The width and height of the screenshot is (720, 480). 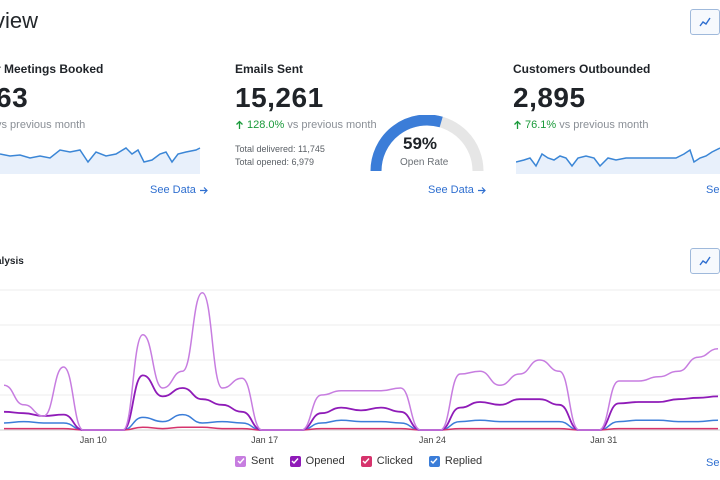 I want to click on gauge-caption: Open Rate, so click(x=424, y=162).